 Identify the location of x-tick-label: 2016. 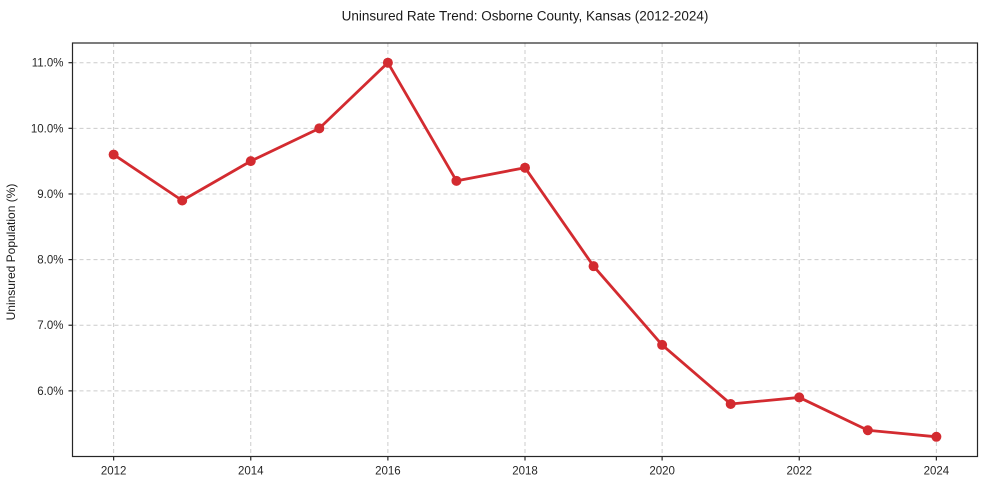
(388, 472).